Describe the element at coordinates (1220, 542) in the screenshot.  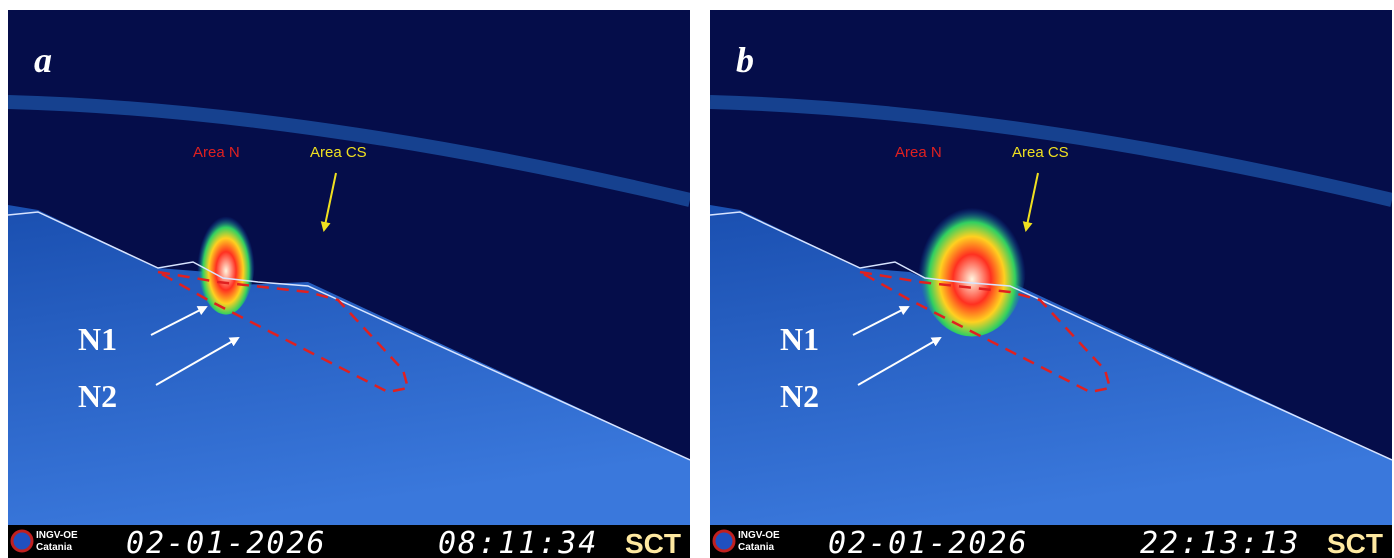
I see `time: 22:13:13` at that location.